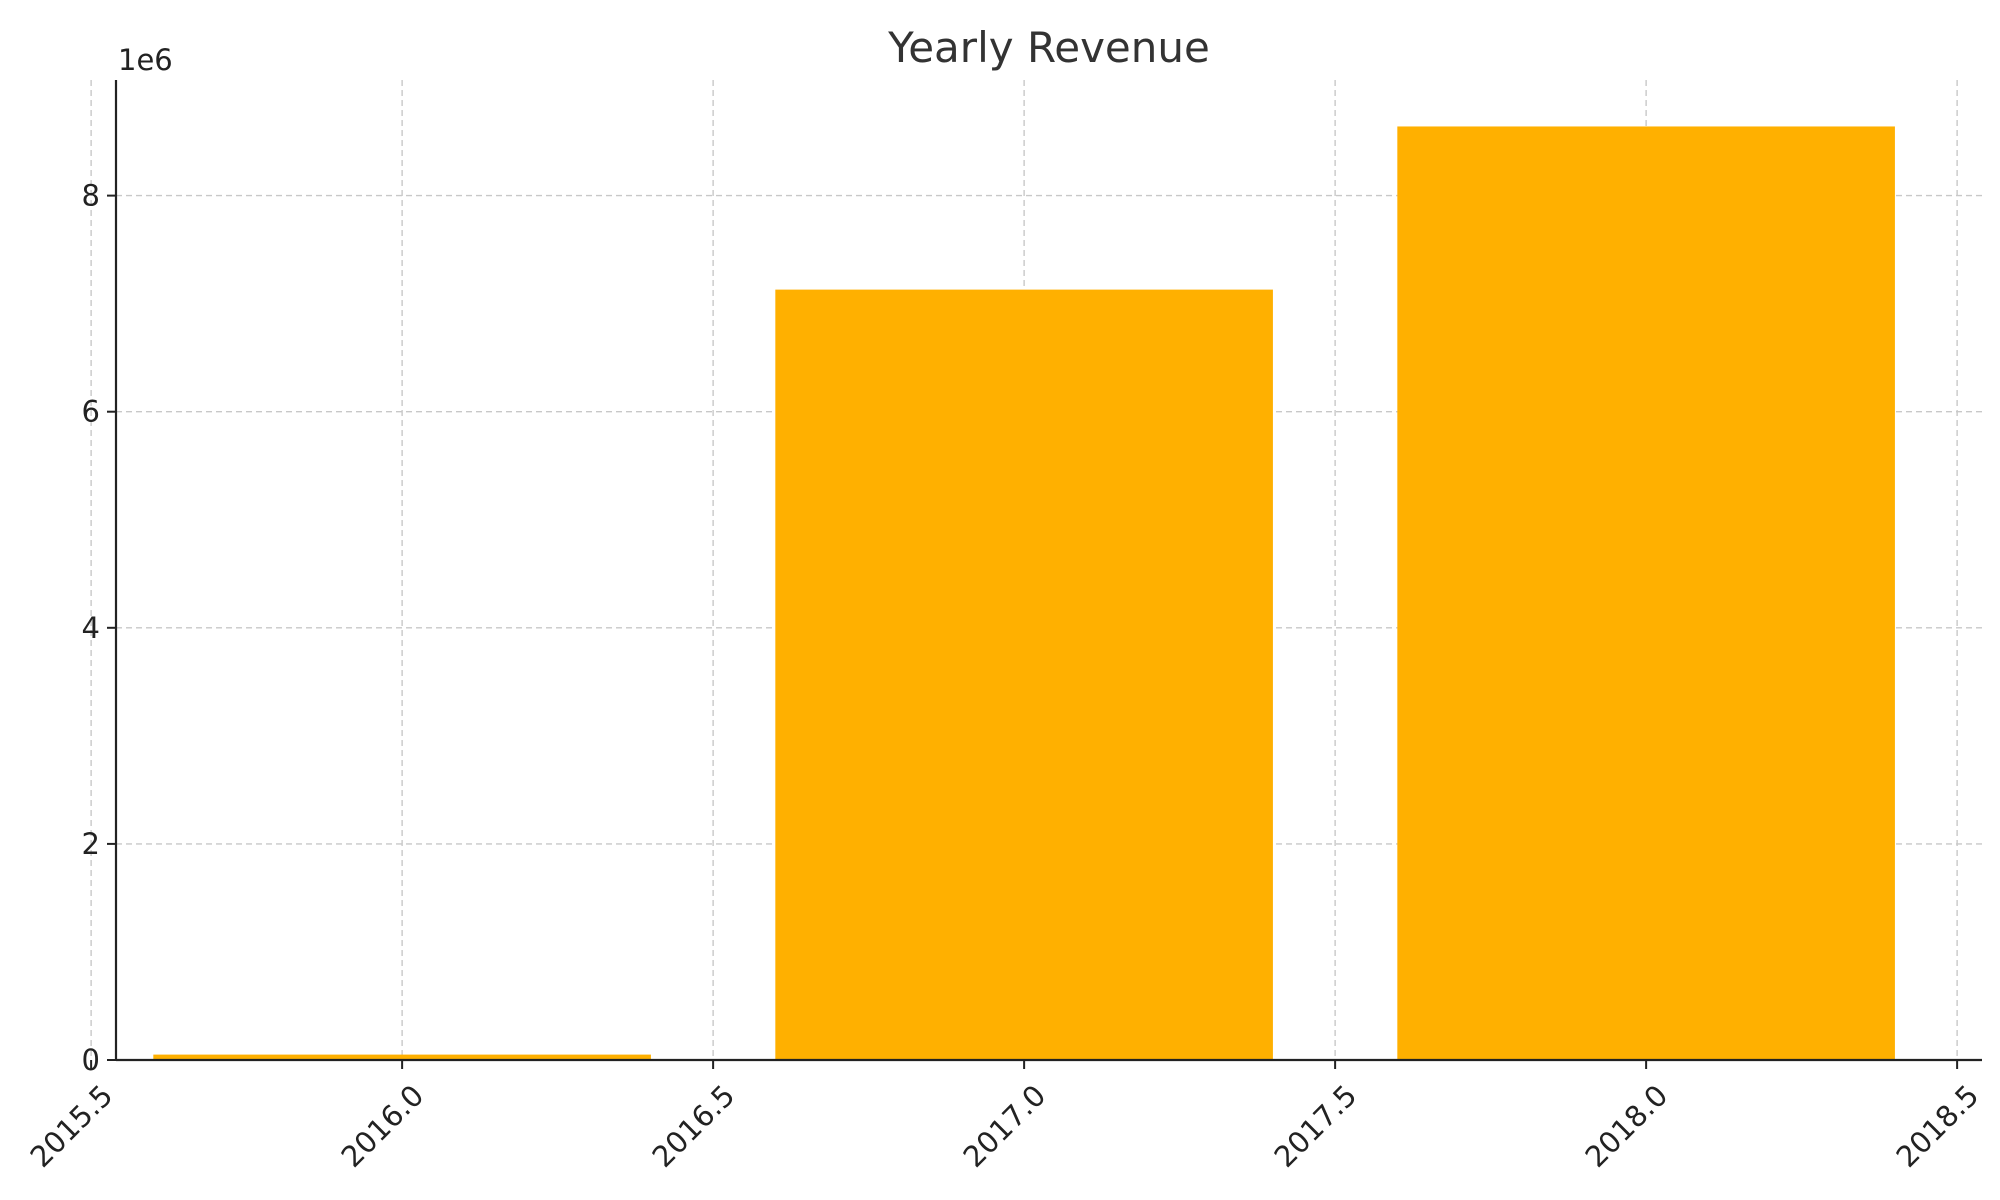 The width and height of the screenshot is (2000, 1200). I want to click on bar-2016, so click(402, 1057).